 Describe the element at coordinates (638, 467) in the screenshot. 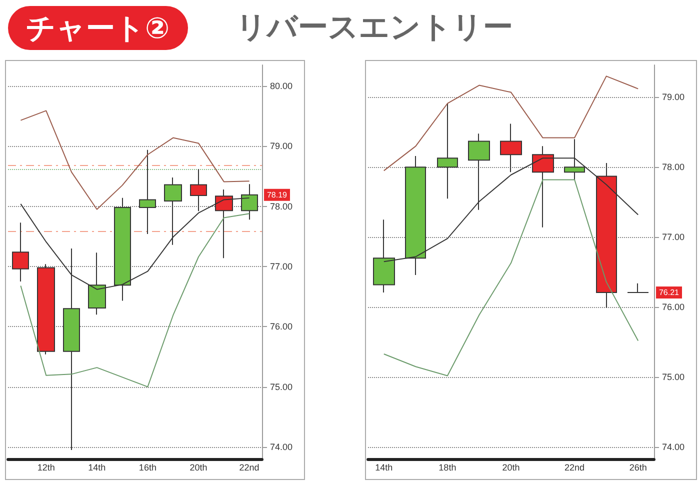

I see `x-tick-label: 26th` at that location.